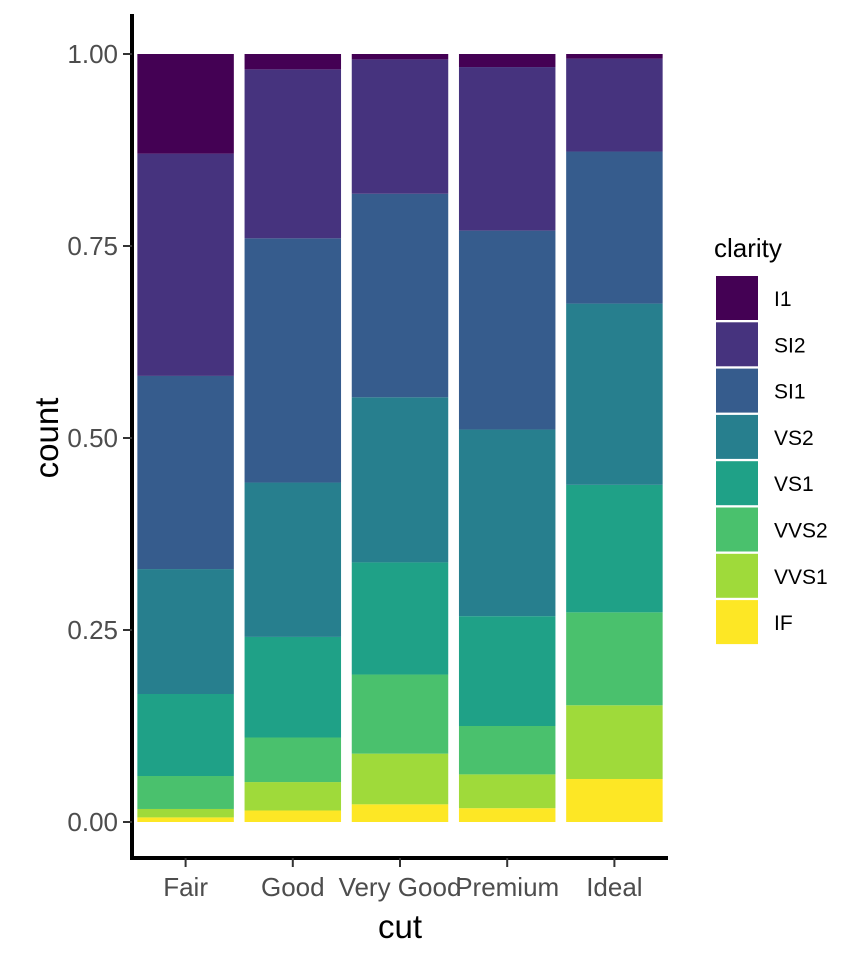  Describe the element at coordinates (185, 631) in the screenshot. I see `bar-segment-fair-vs2` at that location.